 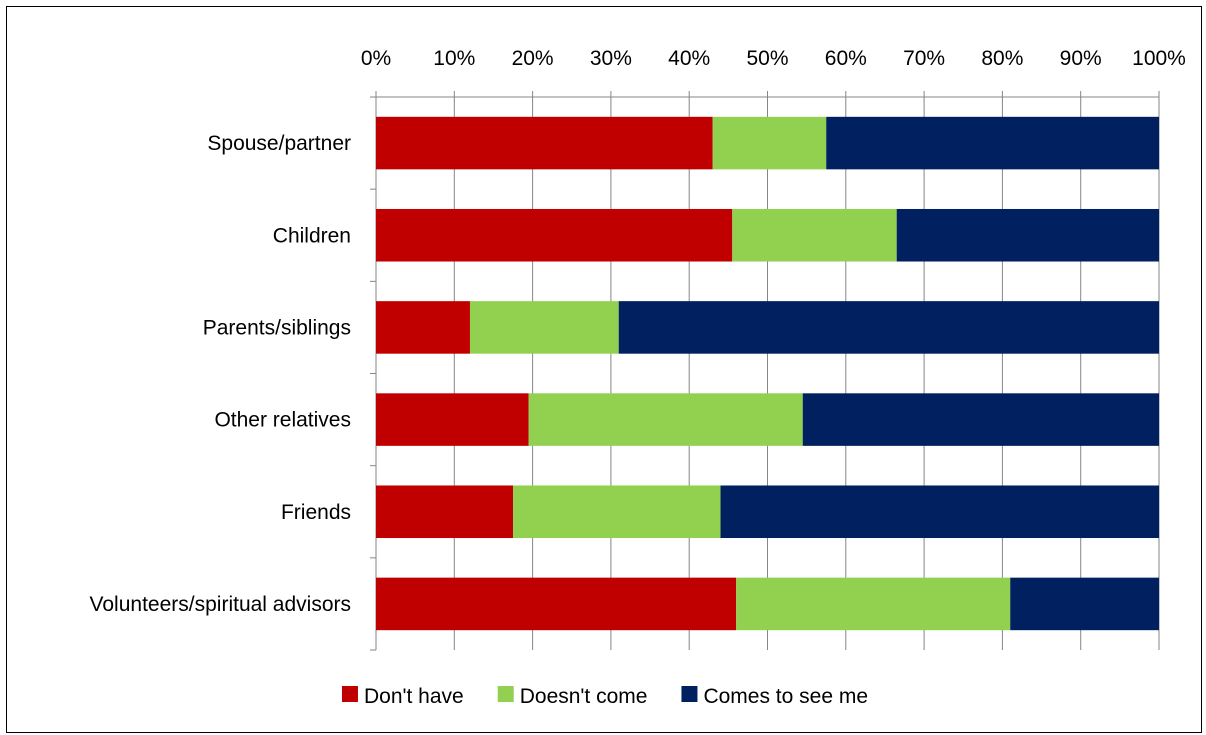 What do you see at coordinates (785, 696) in the screenshot?
I see `legend-label: Comes to see me` at bounding box center [785, 696].